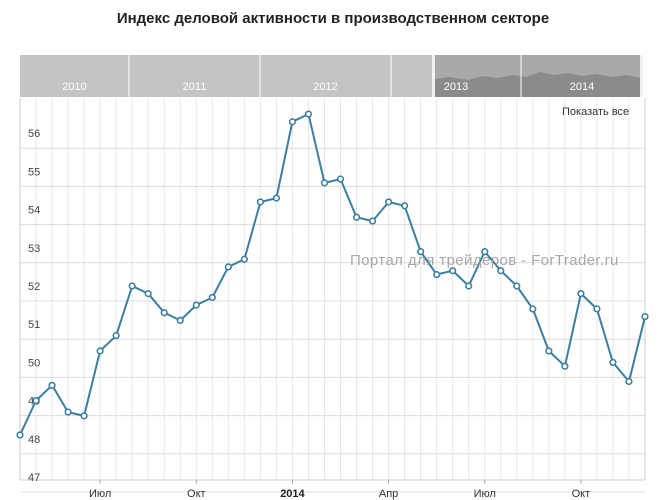 Image resolution: width=666 pixels, height=500 pixels. Describe the element at coordinates (292, 494) in the screenshot. I see `x-tick-label: 2014` at that location.